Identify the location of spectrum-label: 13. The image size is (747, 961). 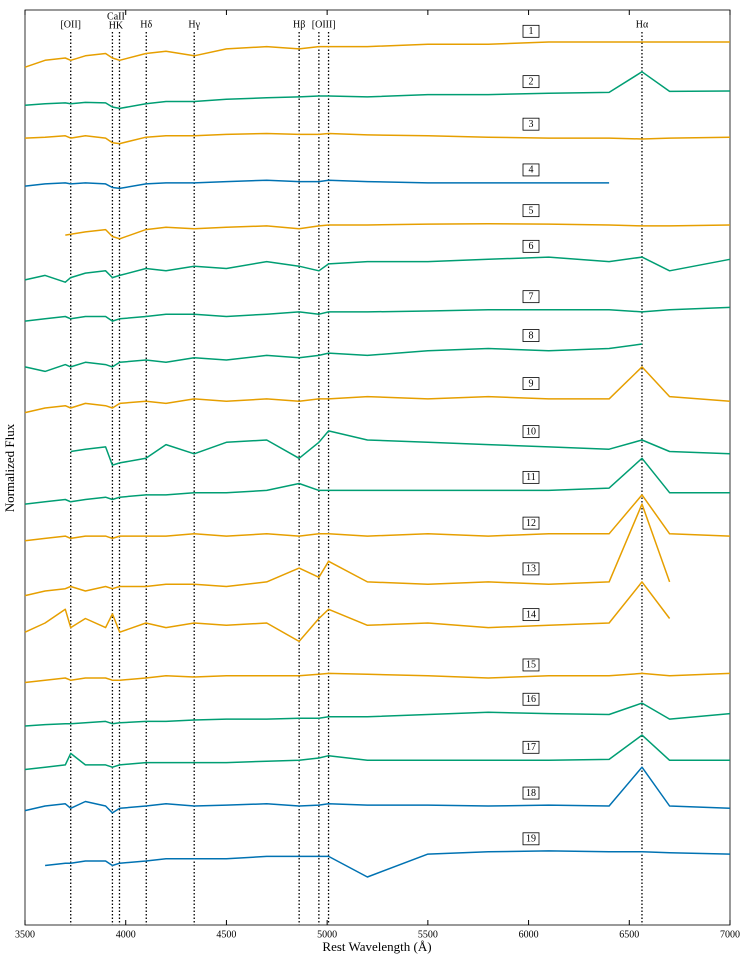
(531, 569).